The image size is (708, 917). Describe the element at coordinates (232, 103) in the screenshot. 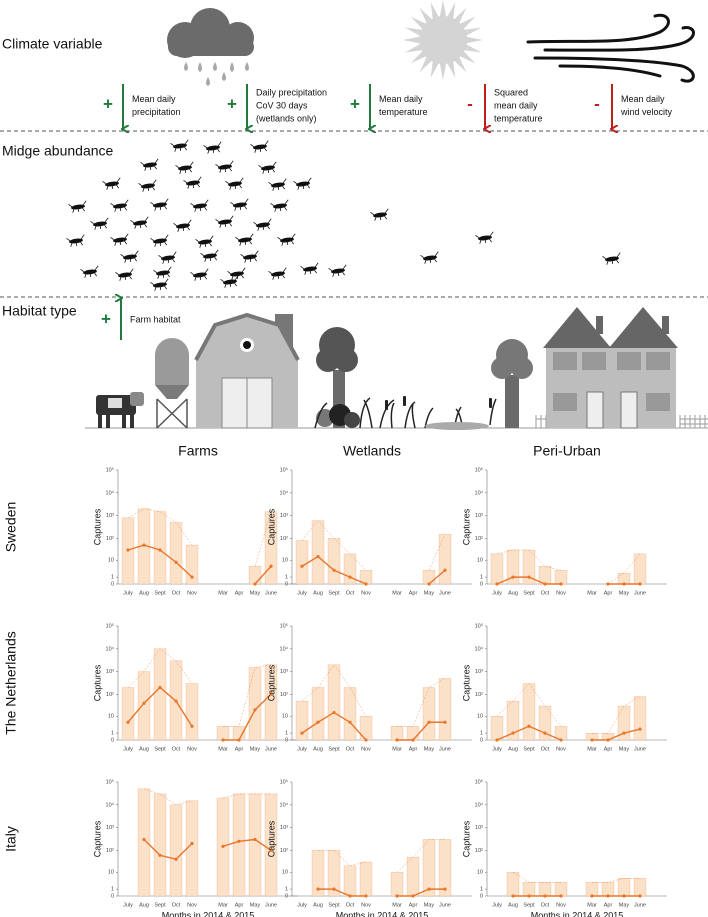

I see `effect-sign: +` at that location.